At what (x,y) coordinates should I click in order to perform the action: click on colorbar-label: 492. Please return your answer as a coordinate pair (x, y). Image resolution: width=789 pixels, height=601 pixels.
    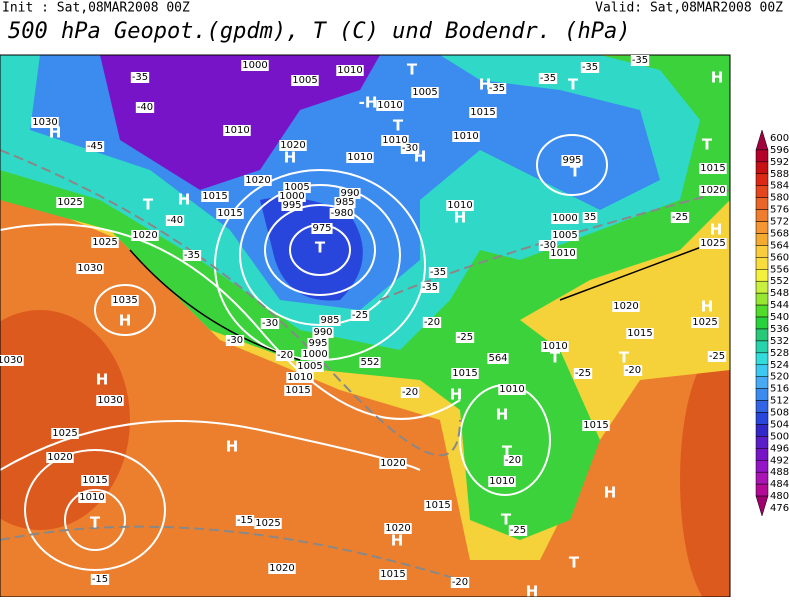
    Looking at the image, I should click on (779, 460).